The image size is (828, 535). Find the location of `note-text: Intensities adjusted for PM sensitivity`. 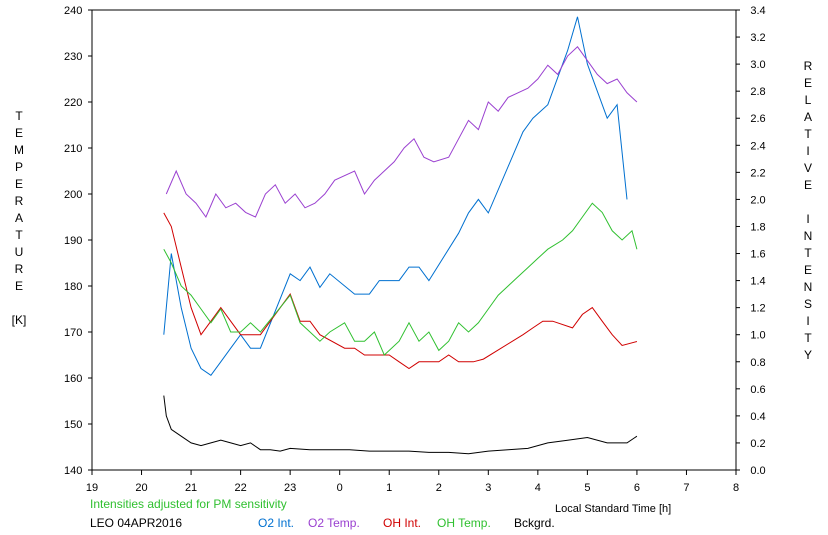

note-text: Intensities adjusted for PM sensitivity is located at coordinates (188, 504).